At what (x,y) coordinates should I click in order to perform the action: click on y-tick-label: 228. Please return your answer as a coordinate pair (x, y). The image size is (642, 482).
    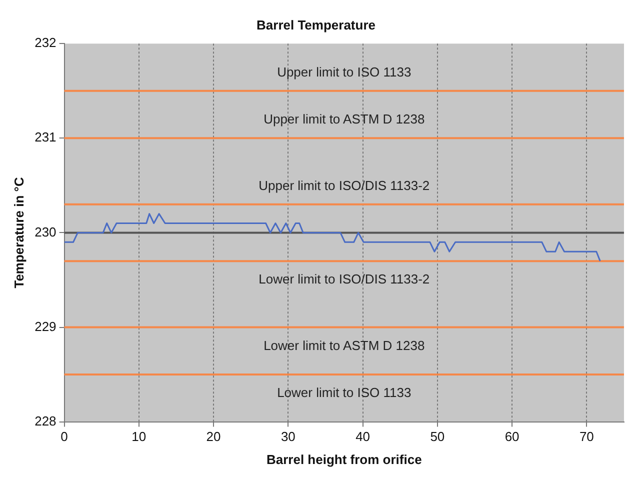
    Looking at the image, I should click on (45, 420).